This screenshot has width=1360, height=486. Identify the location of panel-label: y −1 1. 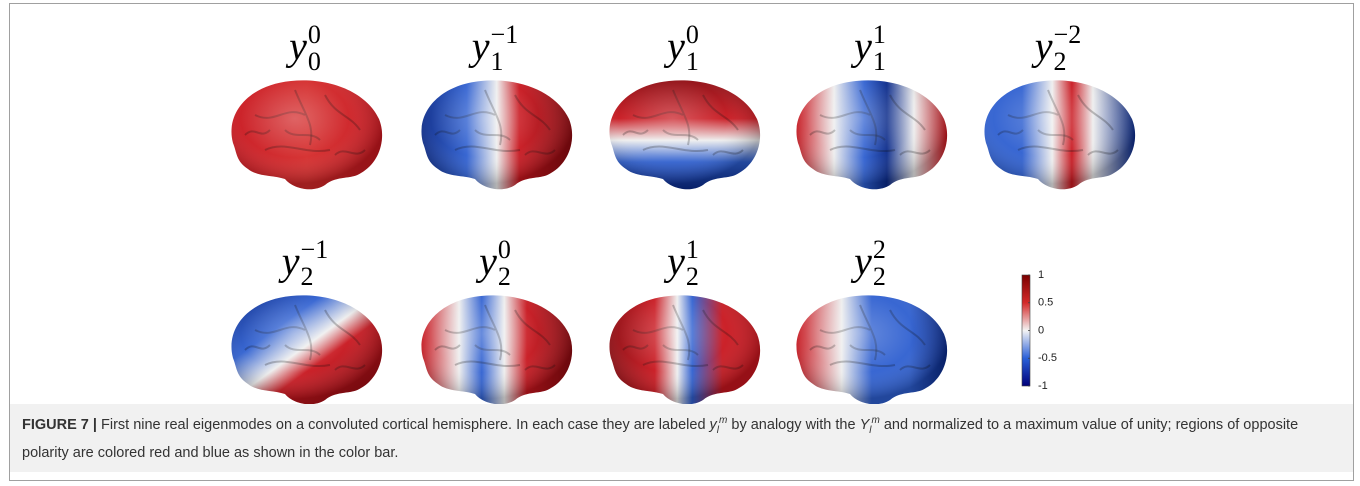
(495, 49).